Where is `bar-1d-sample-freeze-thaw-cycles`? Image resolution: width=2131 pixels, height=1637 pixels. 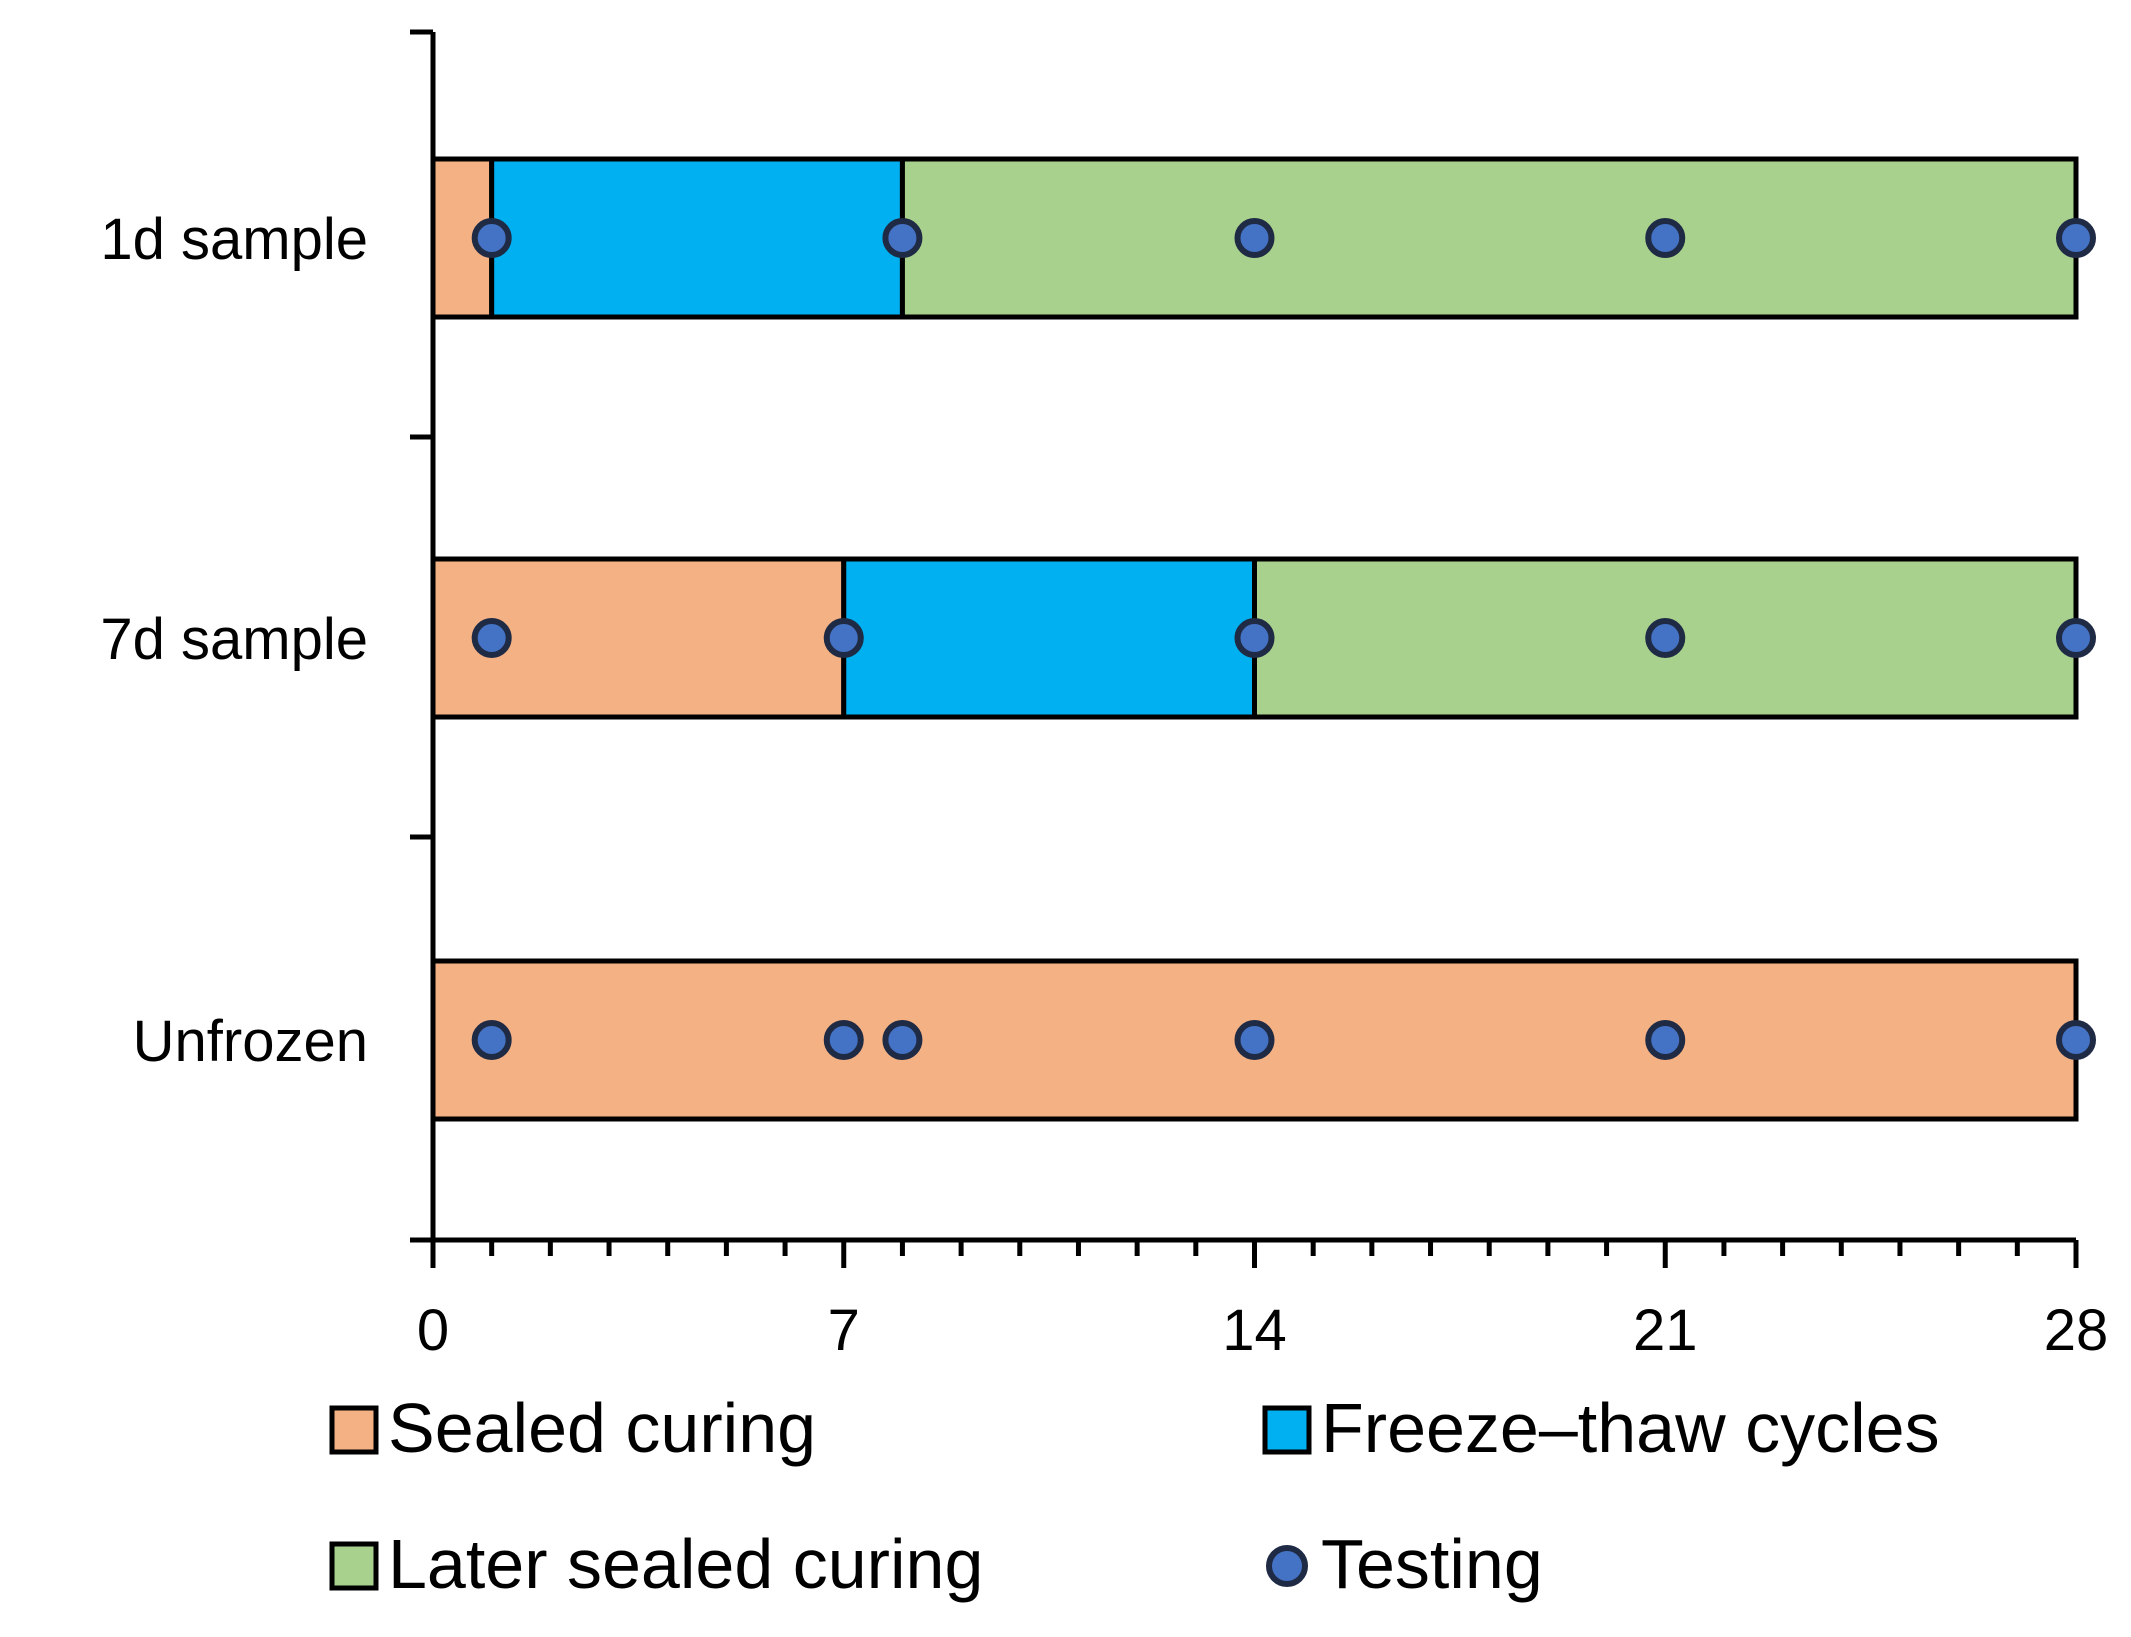
bar-1d-sample-freeze-thaw-cycles is located at coordinates (697, 238).